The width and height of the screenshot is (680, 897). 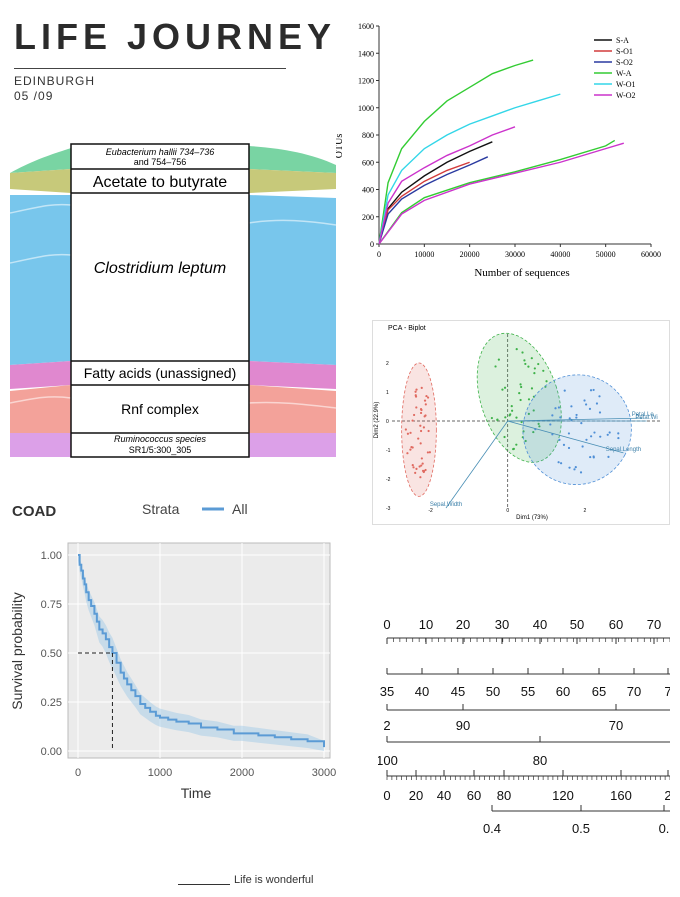 I want to click on nomogram-tick-label: 35, so click(x=387, y=691).